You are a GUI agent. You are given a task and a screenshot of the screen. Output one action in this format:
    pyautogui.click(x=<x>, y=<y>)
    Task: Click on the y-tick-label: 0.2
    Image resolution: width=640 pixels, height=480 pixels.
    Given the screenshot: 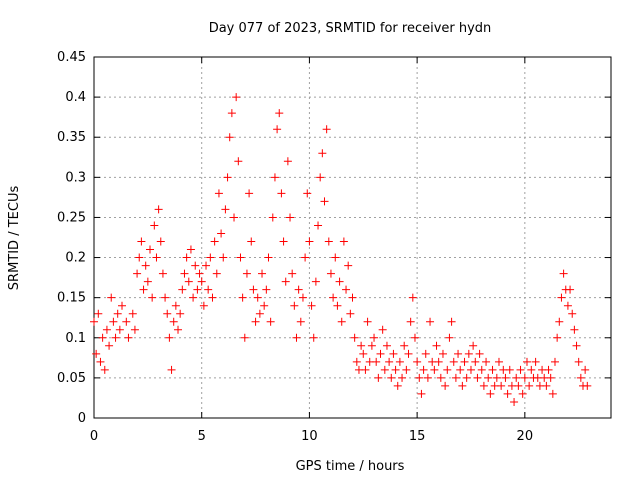 What is the action you would take?
    pyautogui.click(x=75, y=258)
    